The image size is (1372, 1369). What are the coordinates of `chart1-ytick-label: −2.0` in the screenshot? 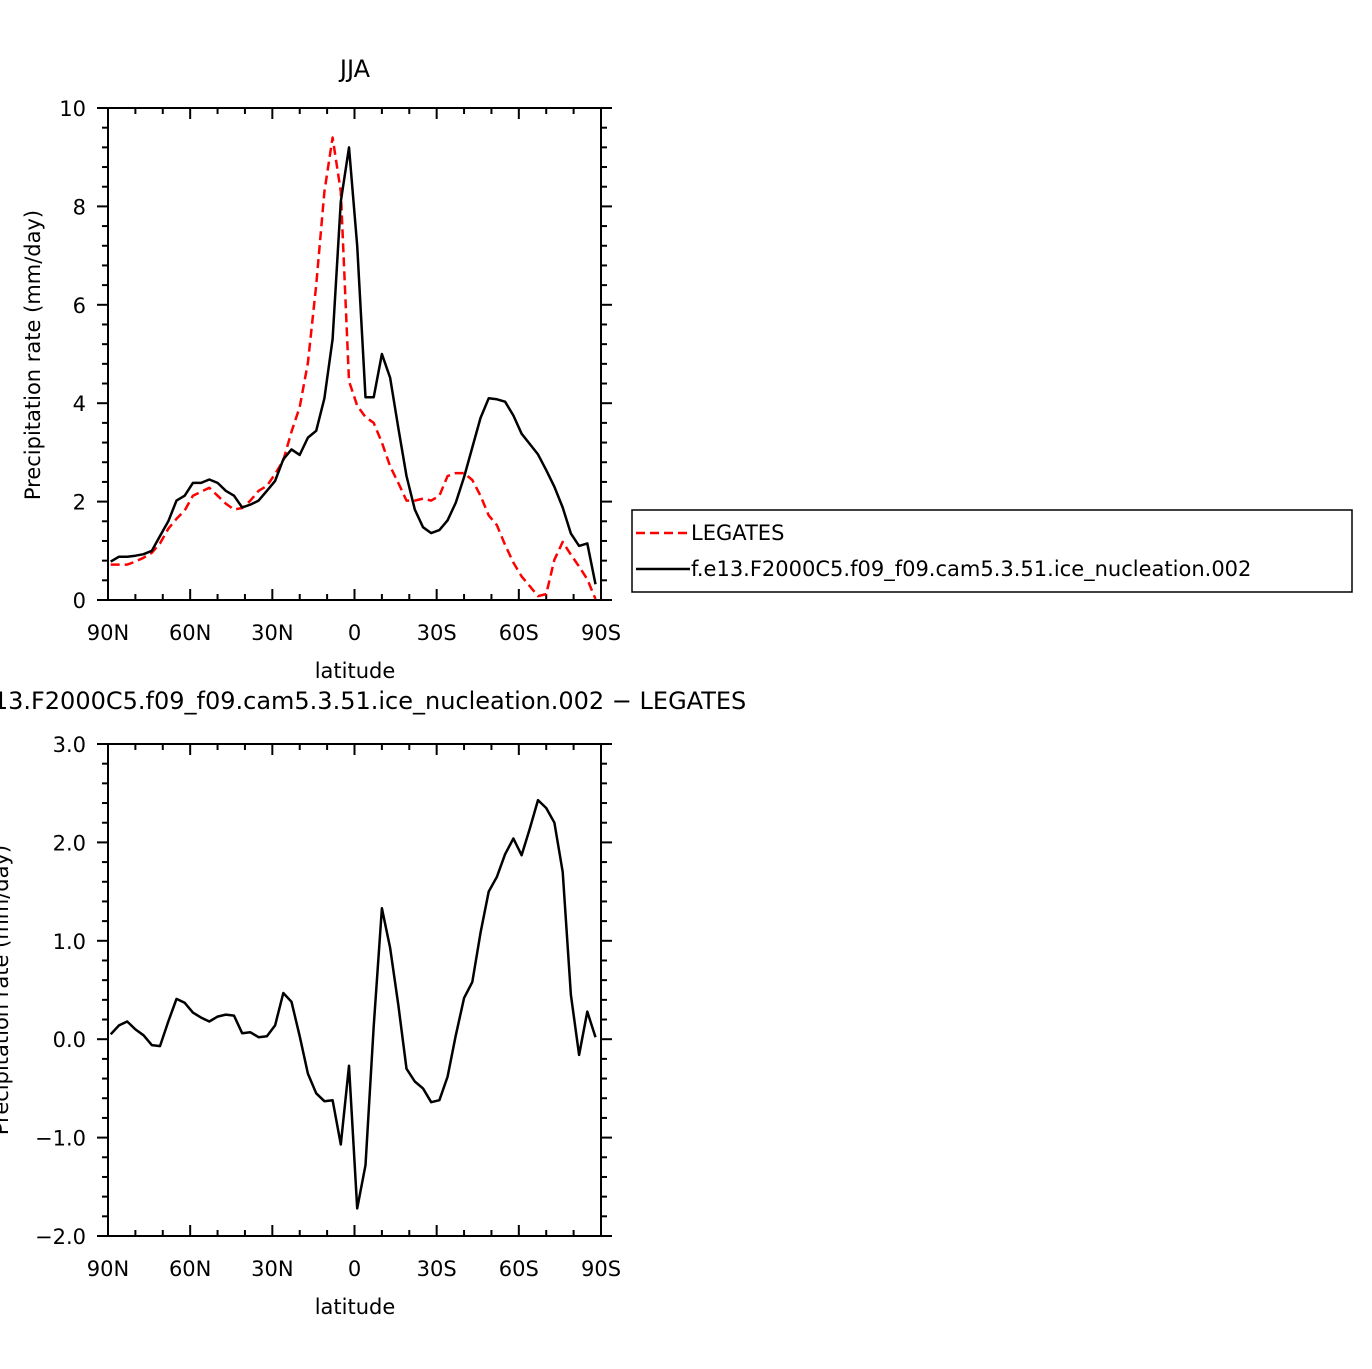 It's located at (60, 1237).